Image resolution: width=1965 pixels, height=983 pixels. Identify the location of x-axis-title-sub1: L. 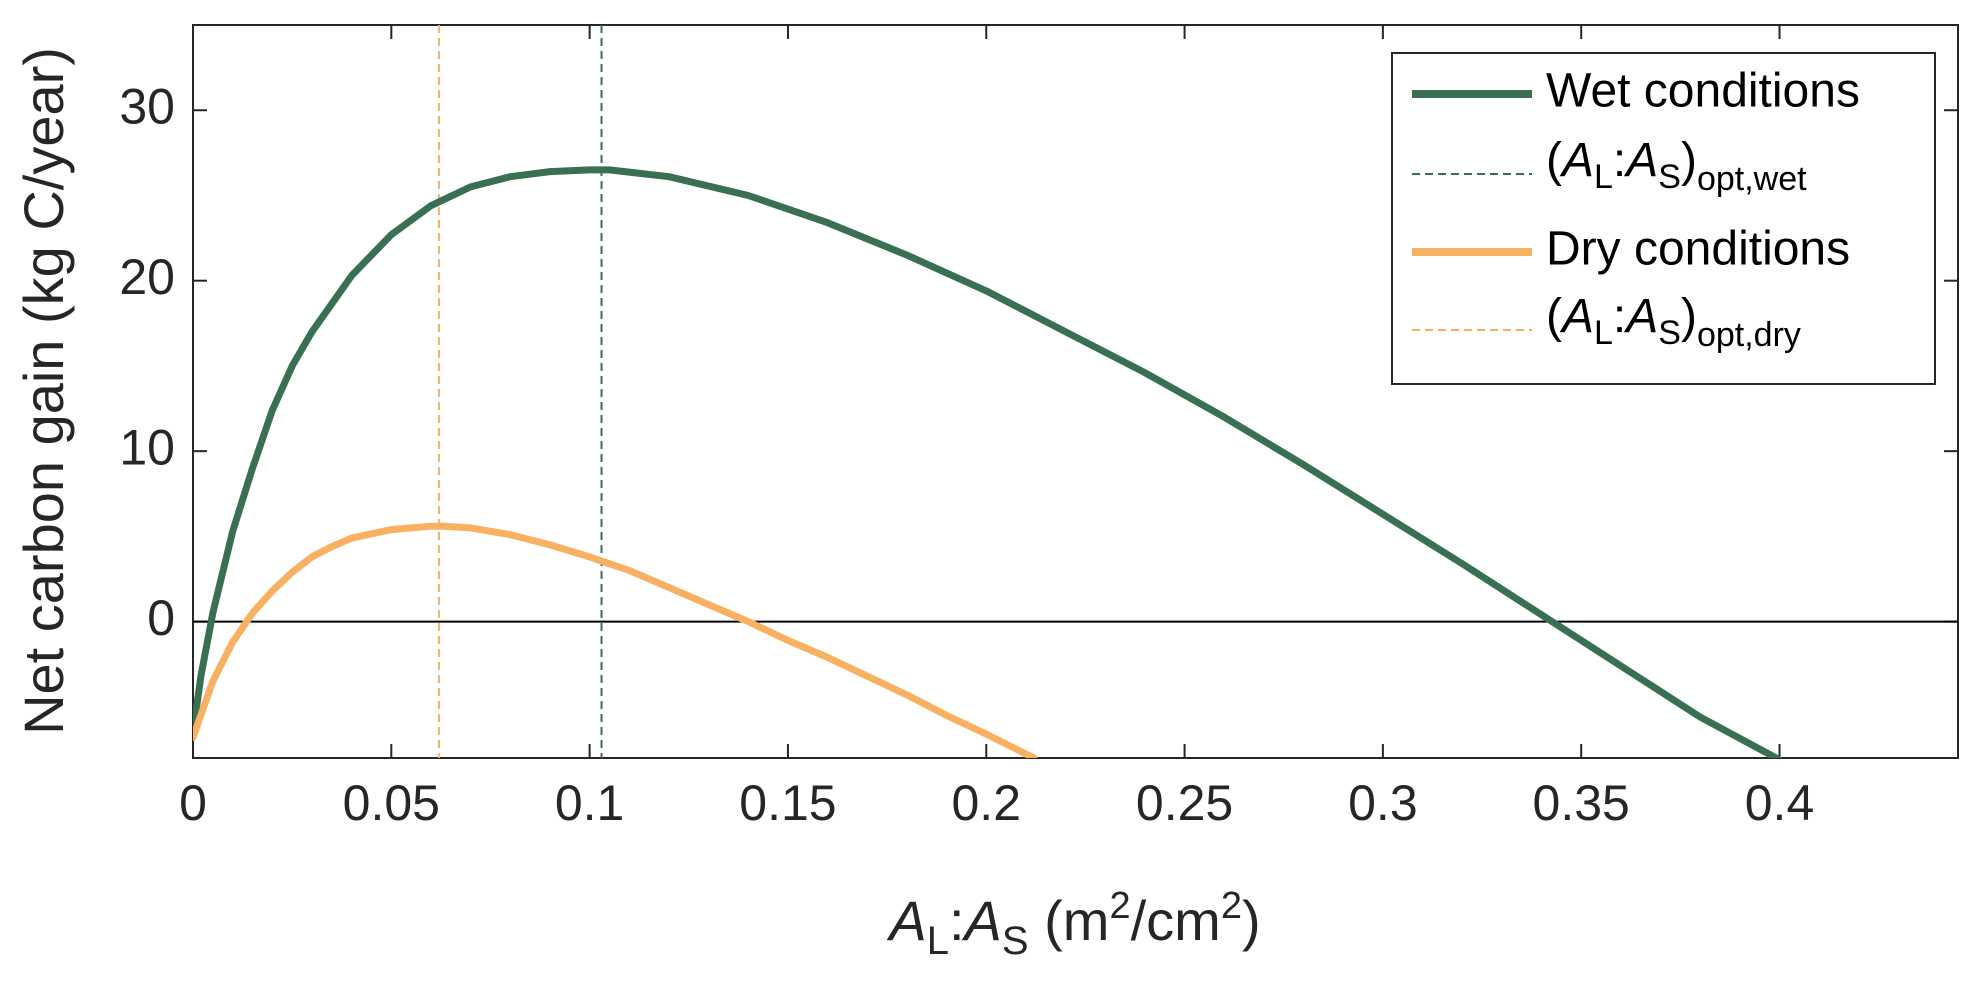
(938, 941).